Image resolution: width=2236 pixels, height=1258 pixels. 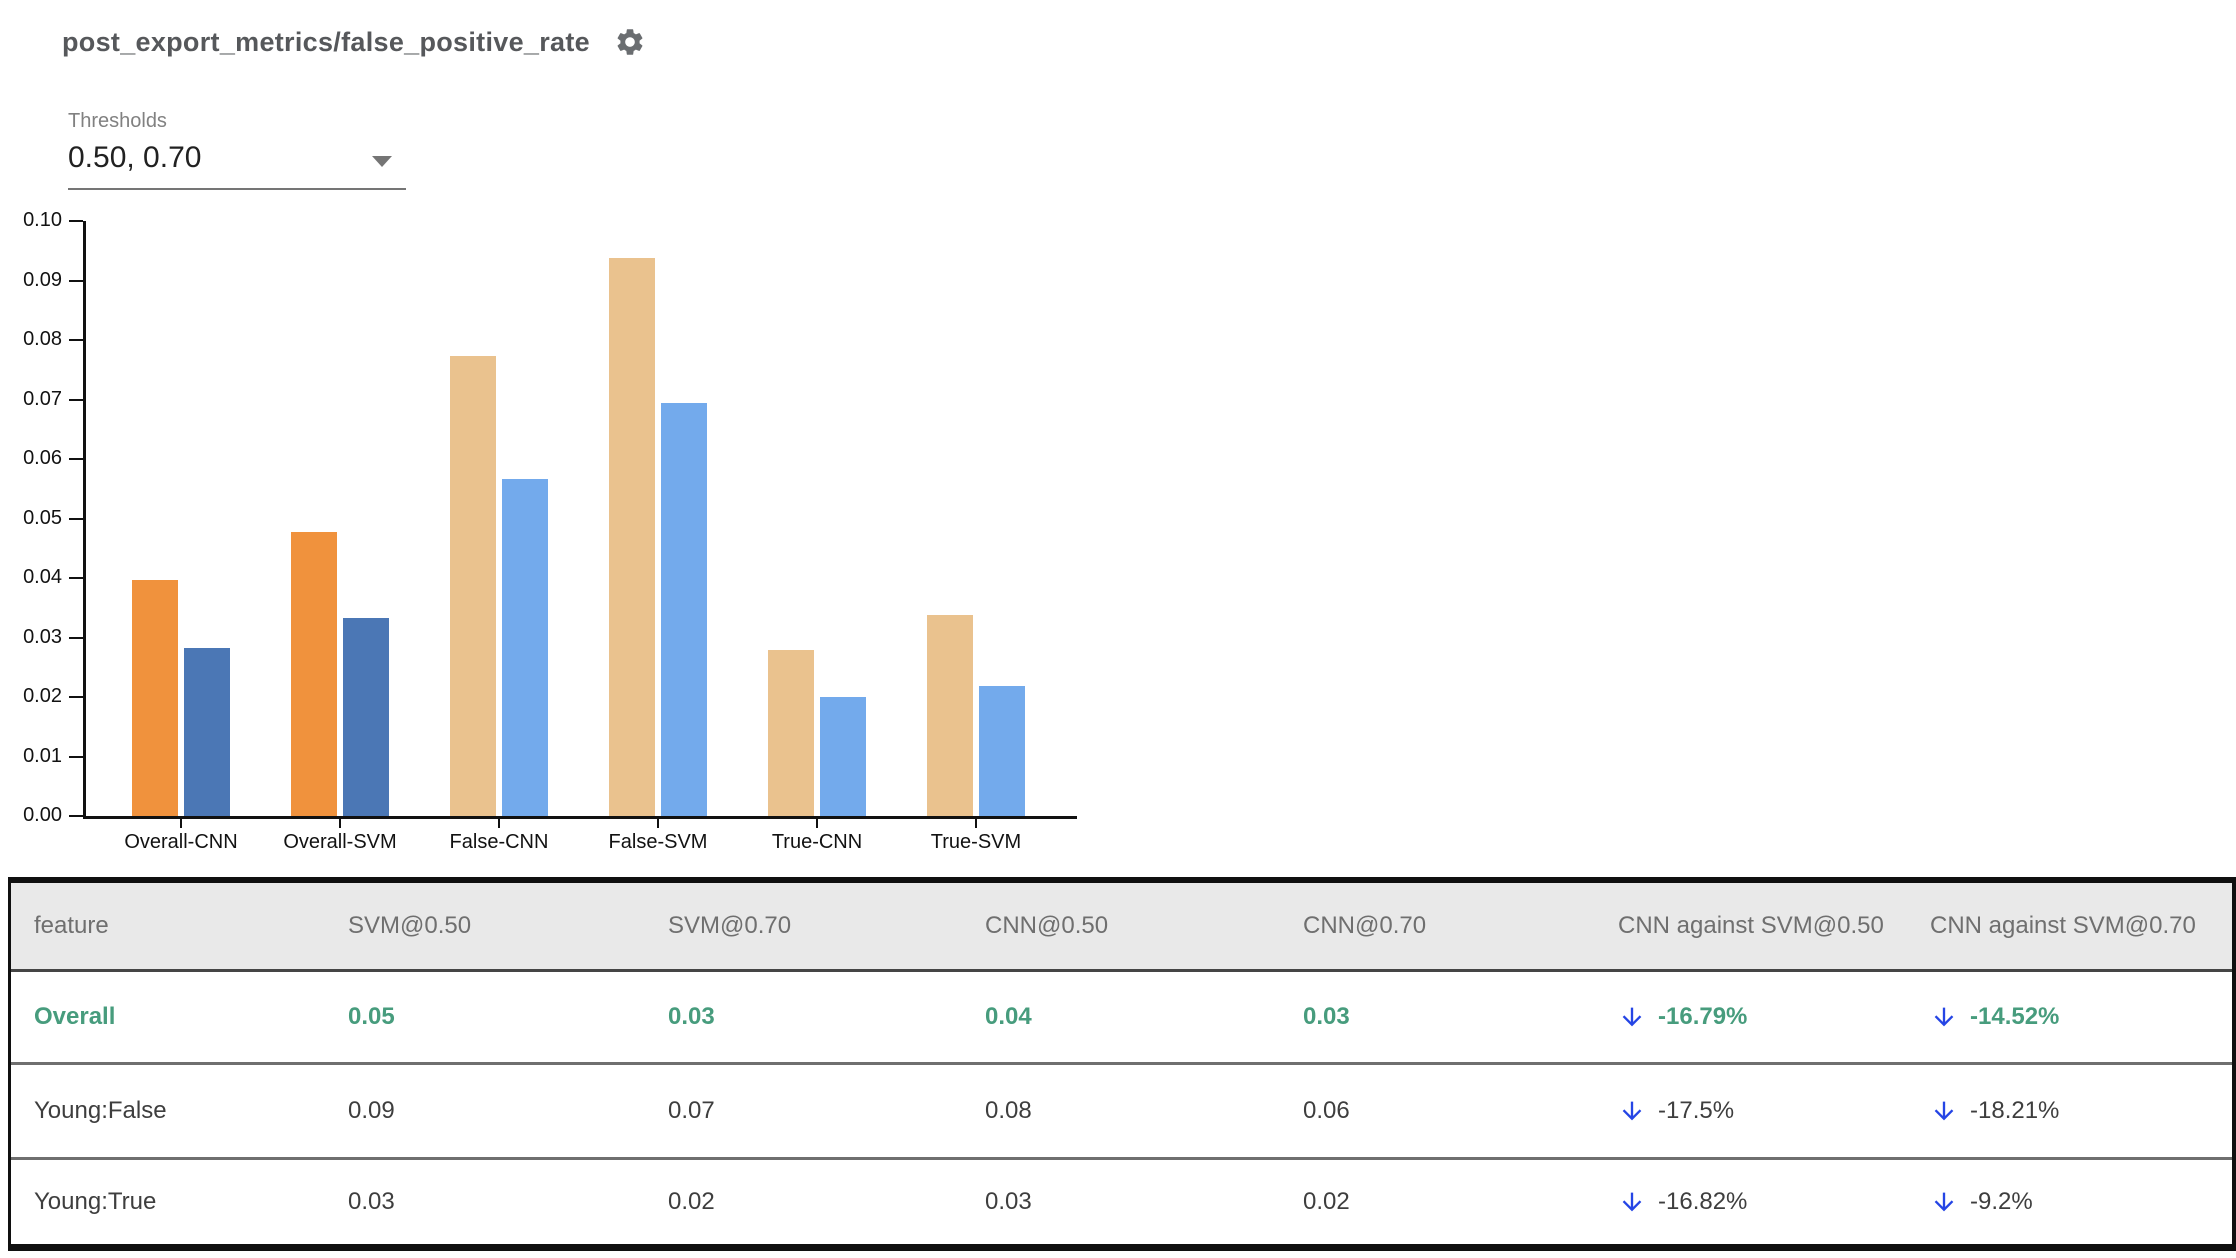 I want to click on bar-True-SVM-threshold-0.50, so click(x=950, y=715).